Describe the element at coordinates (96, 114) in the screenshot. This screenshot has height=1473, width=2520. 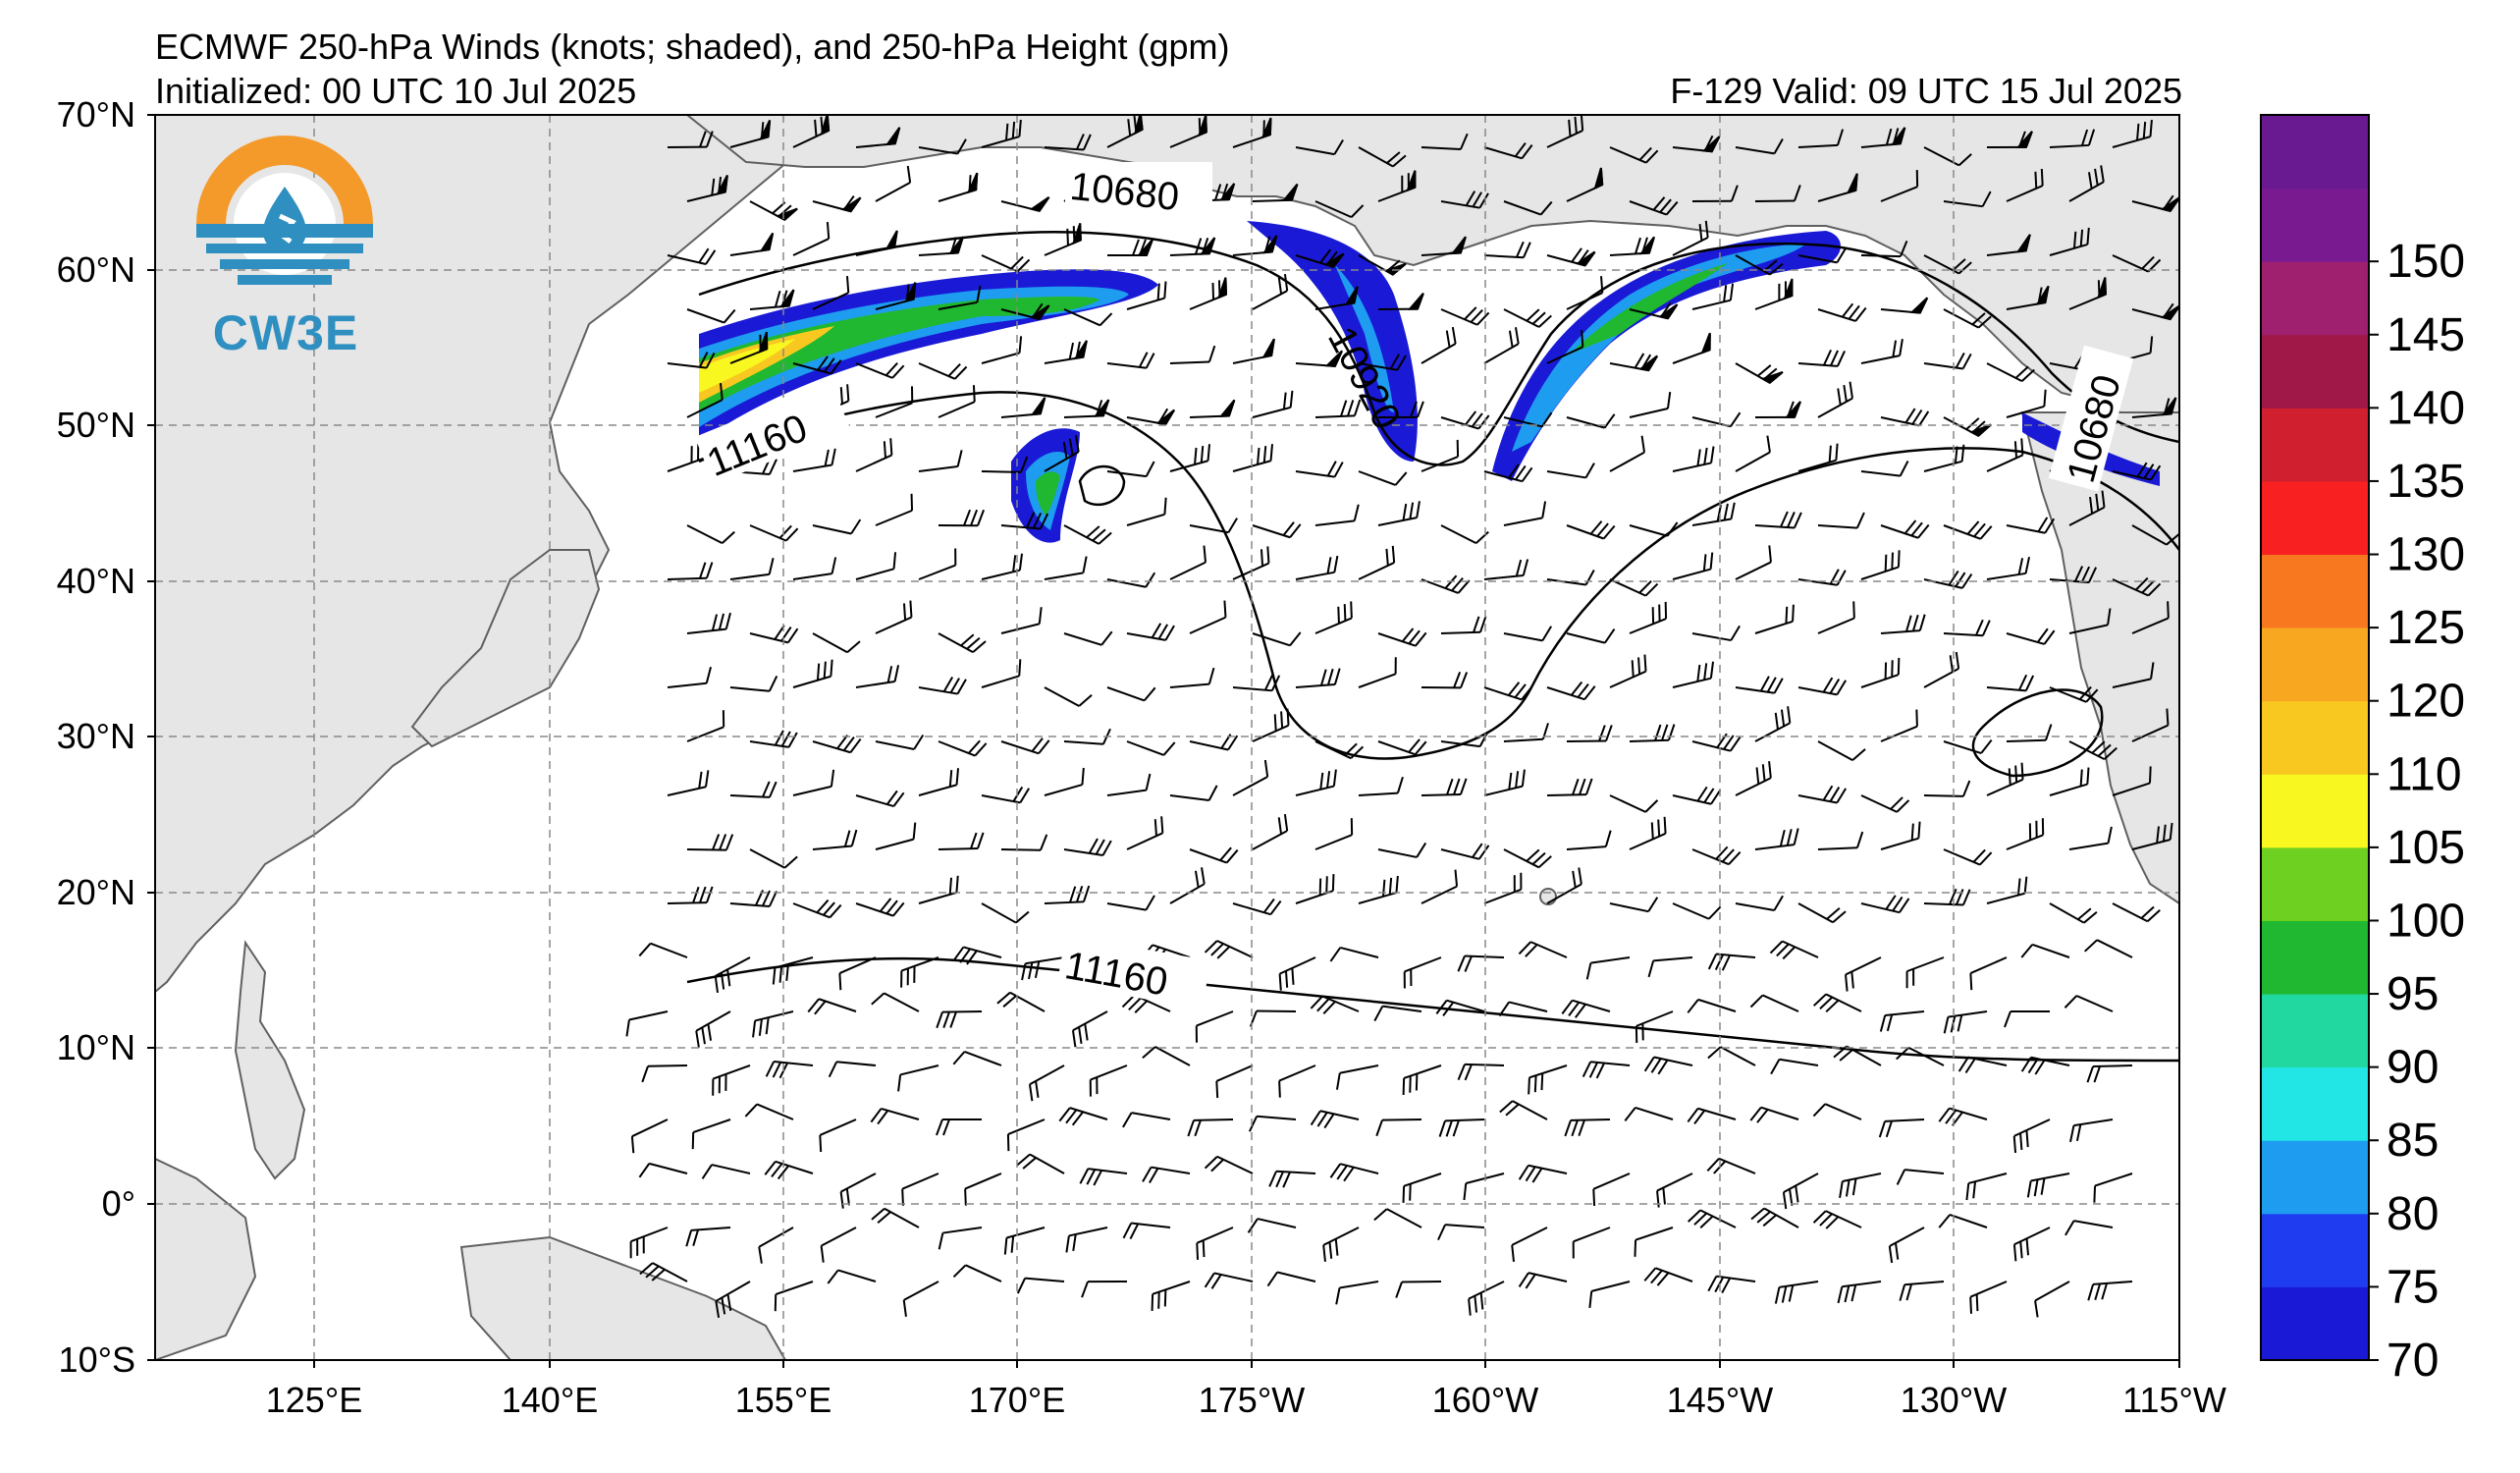
I see `lat-label: 70°N` at that location.